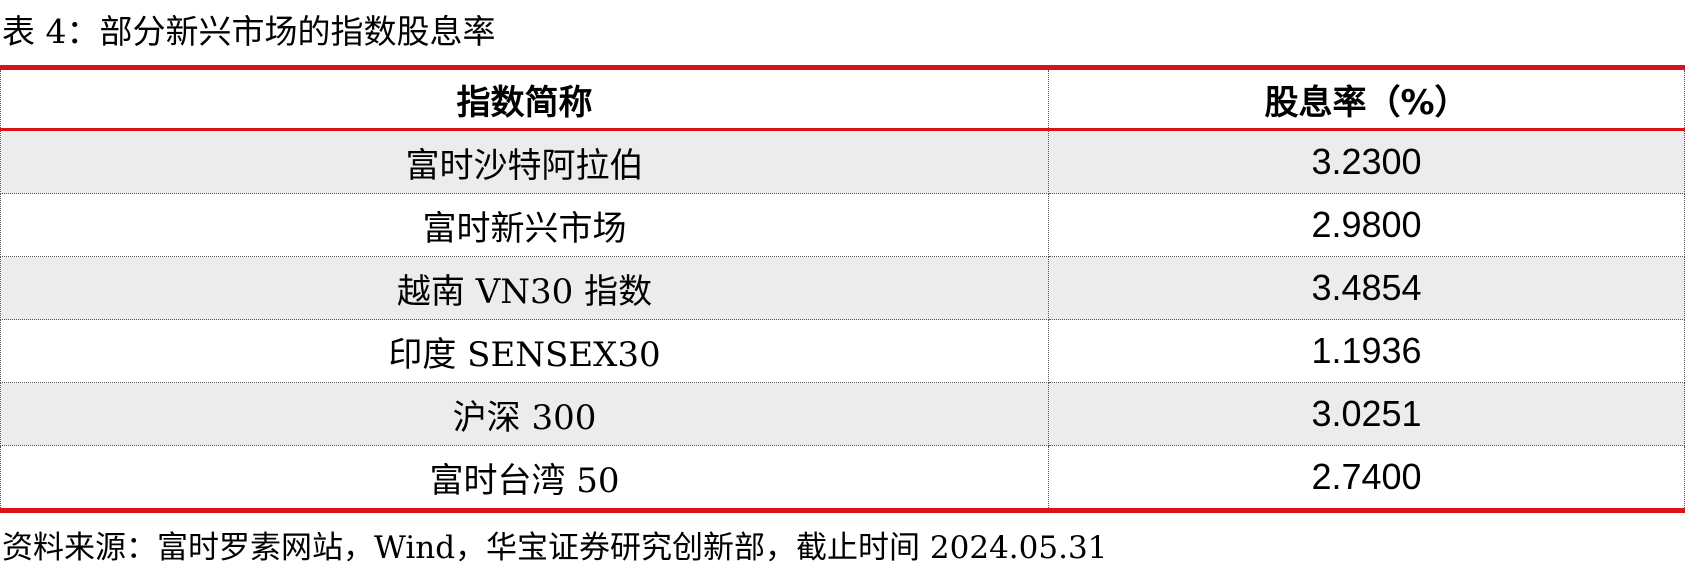 The image size is (1687, 576). I want to click on table-row: 富时台湾 50 2.7400, so click(842, 478).